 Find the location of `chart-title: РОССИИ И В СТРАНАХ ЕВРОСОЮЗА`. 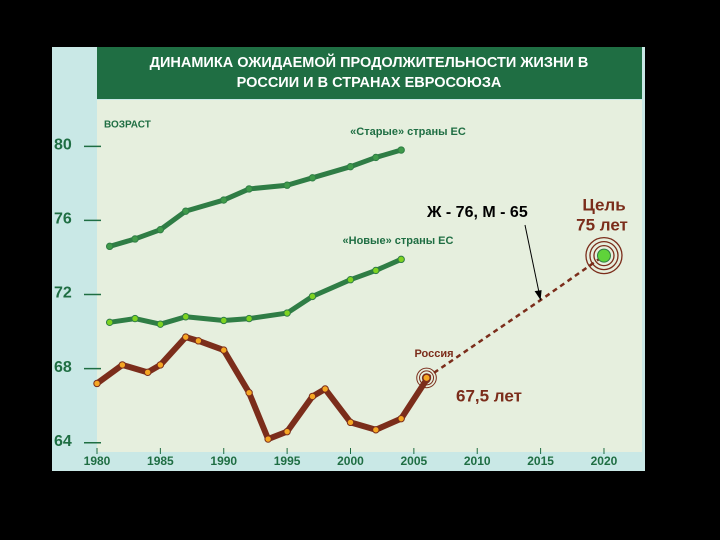

chart-title: РОССИИ И В СТРАНАХ ЕВРОСОЮЗА is located at coordinates (369, 83).